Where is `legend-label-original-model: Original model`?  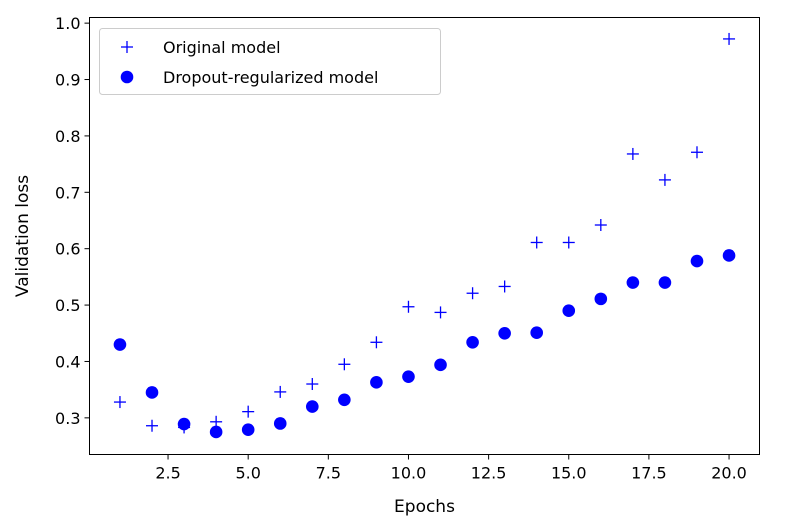 legend-label-original-model: Original model is located at coordinates (222, 47).